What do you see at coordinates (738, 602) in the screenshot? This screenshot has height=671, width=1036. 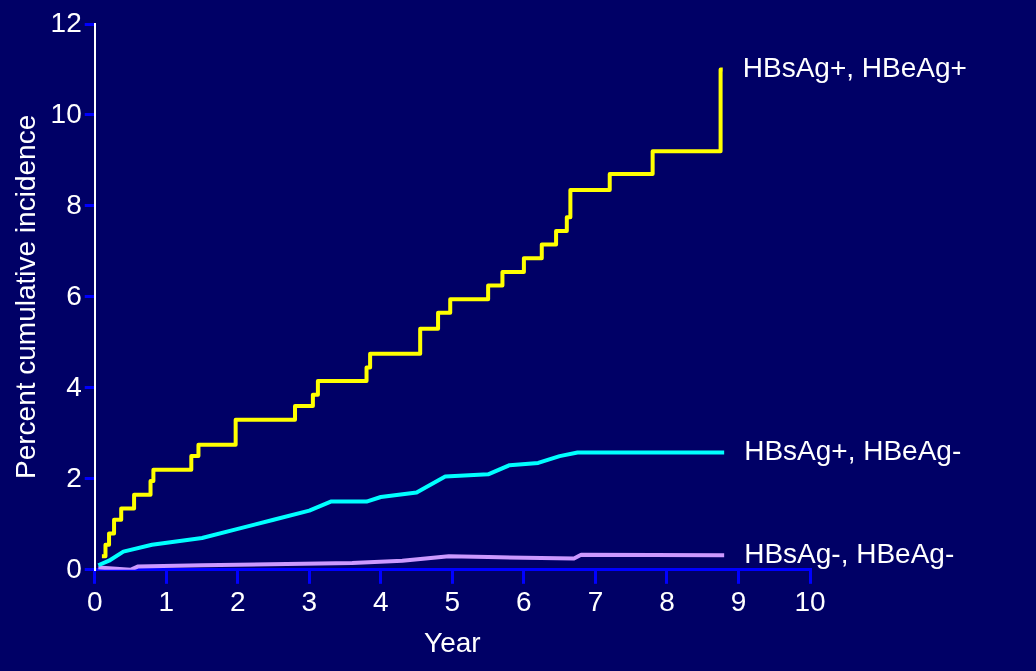 I see `x-tick-label: 9` at bounding box center [738, 602].